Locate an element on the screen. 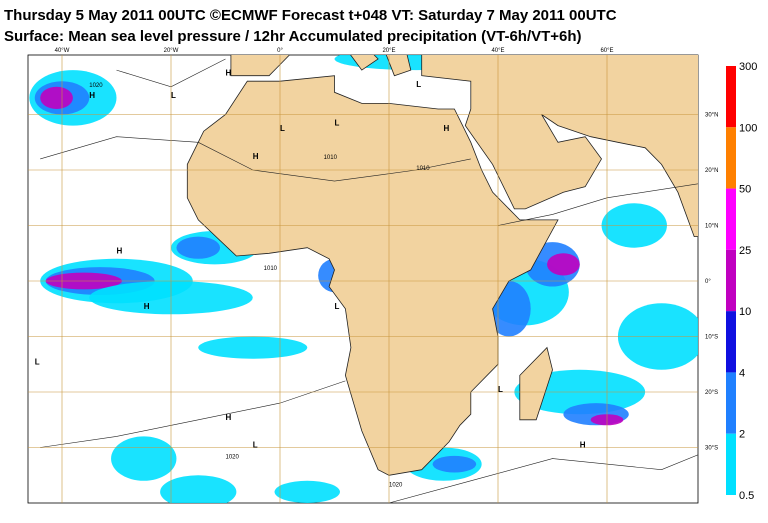  latitude-label: 20°S is located at coordinates (711, 393).